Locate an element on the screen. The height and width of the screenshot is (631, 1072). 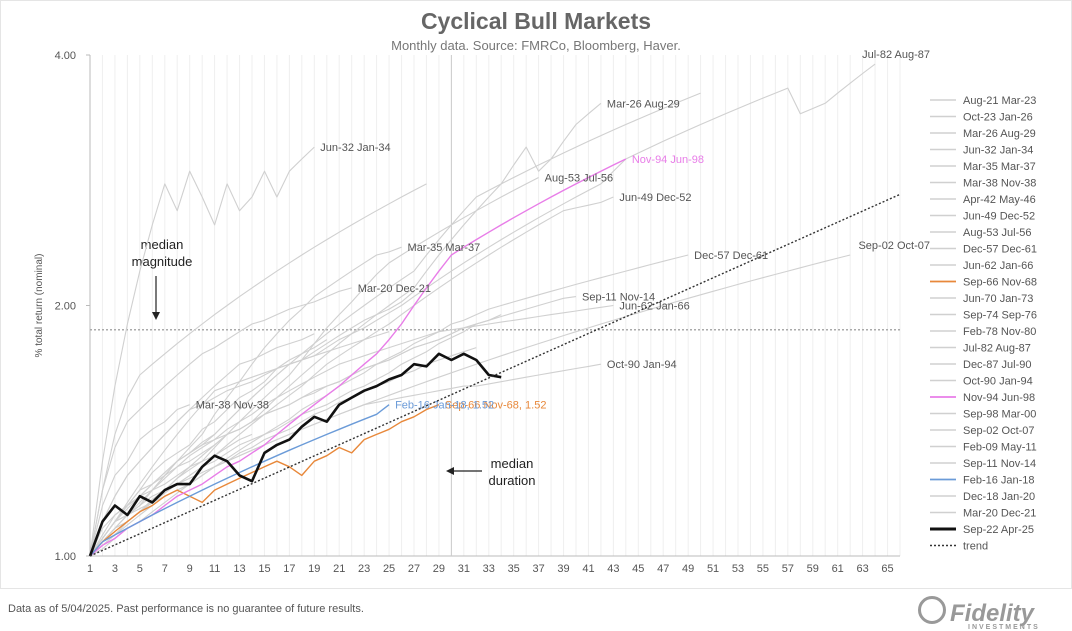
legend-label: Sep-22 Apr-25 is located at coordinates (998, 530).